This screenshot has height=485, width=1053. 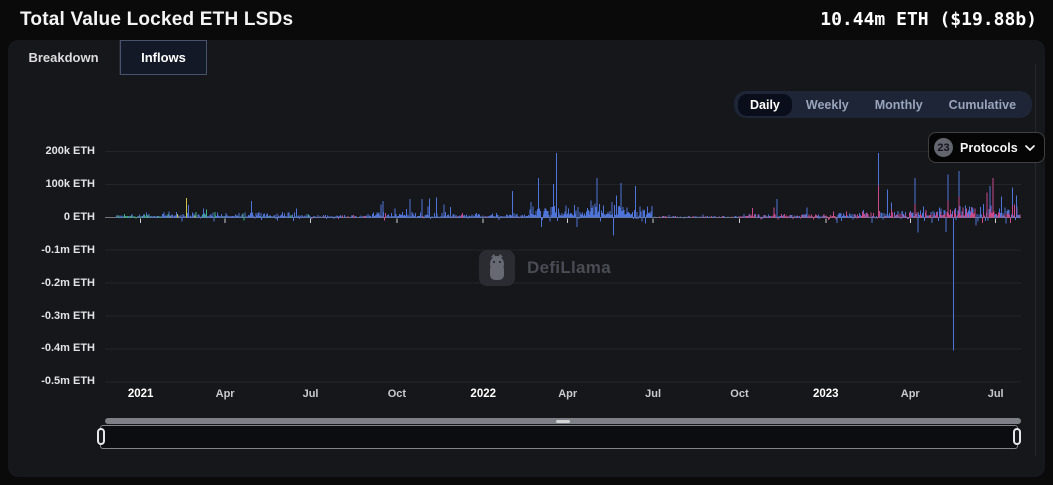 I want to click on defillama-watermark: DefiLlama, so click(x=544, y=268).